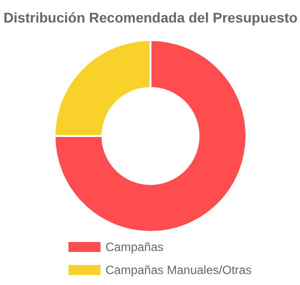 Image resolution: width=300 pixels, height=285 pixels. Describe the element at coordinates (135, 247) in the screenshot. I see `legend-label: Campañas` at that location.